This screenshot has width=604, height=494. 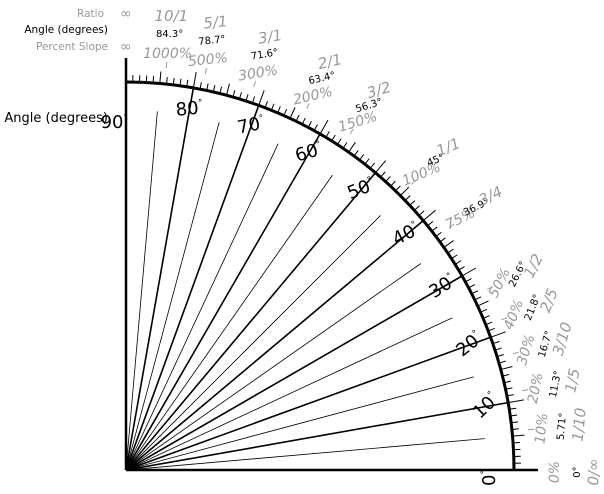 I want to click on tick-80-deg, so click(x=194, y=80).